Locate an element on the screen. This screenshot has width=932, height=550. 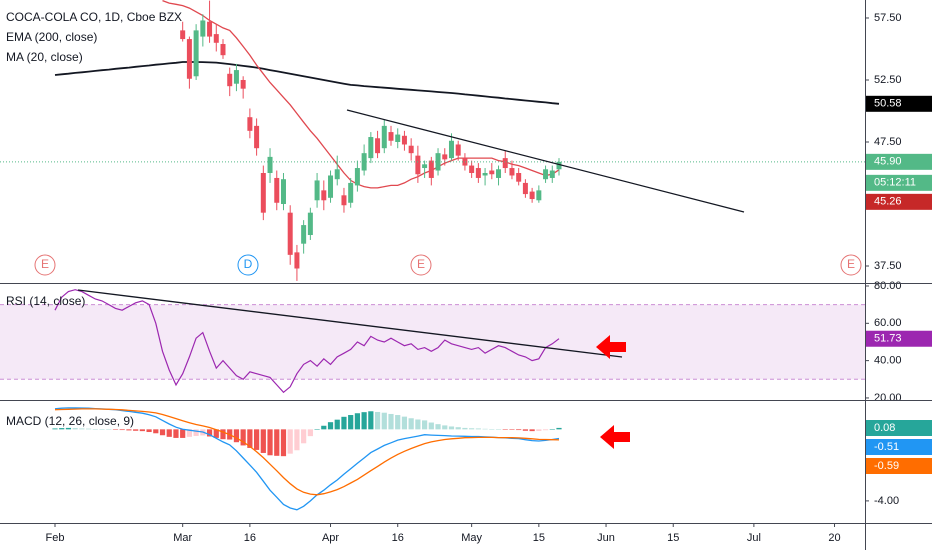
x-tick-label: Jun is located at coordinates (606, 538).